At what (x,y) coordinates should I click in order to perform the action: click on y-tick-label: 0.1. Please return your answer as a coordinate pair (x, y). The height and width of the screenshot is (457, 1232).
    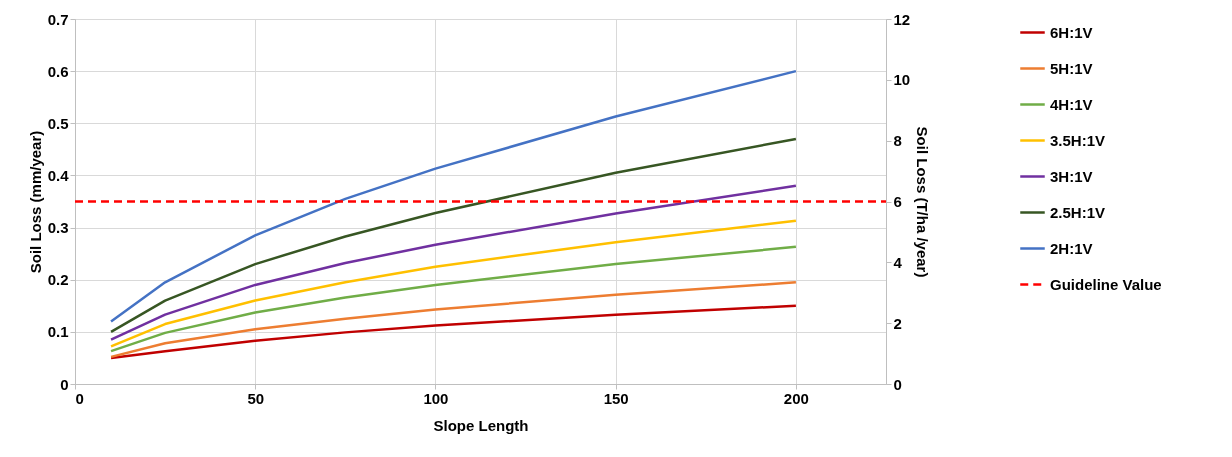
    Looking at the image, I should click on (58, 332).